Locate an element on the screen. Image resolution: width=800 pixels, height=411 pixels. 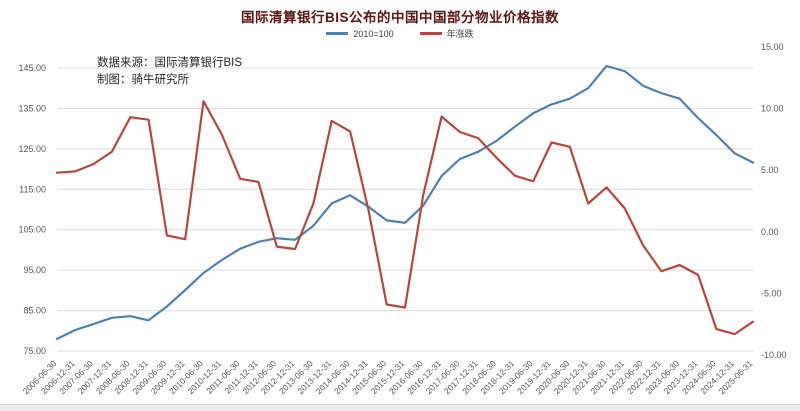
left-axis-tick-label: 75.00 is located at coordinates (34, 351).